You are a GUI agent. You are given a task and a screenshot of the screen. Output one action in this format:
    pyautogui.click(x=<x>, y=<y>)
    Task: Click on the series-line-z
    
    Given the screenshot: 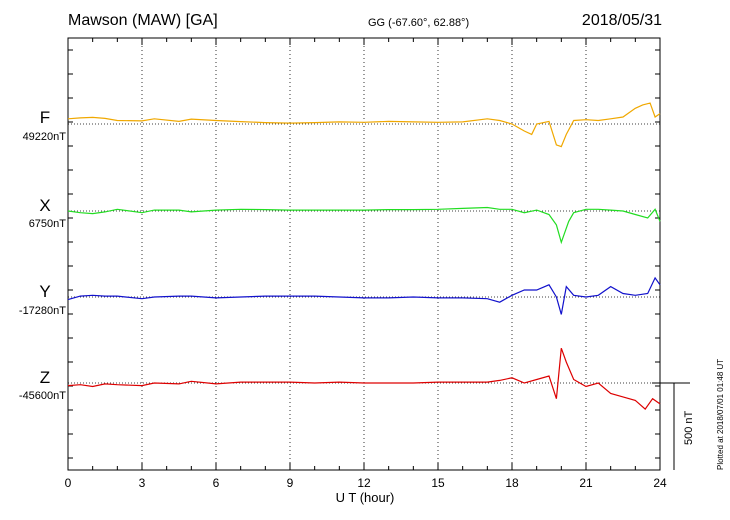 What is the action you would take?
    pyautogui.click(x=364, y=378)
    